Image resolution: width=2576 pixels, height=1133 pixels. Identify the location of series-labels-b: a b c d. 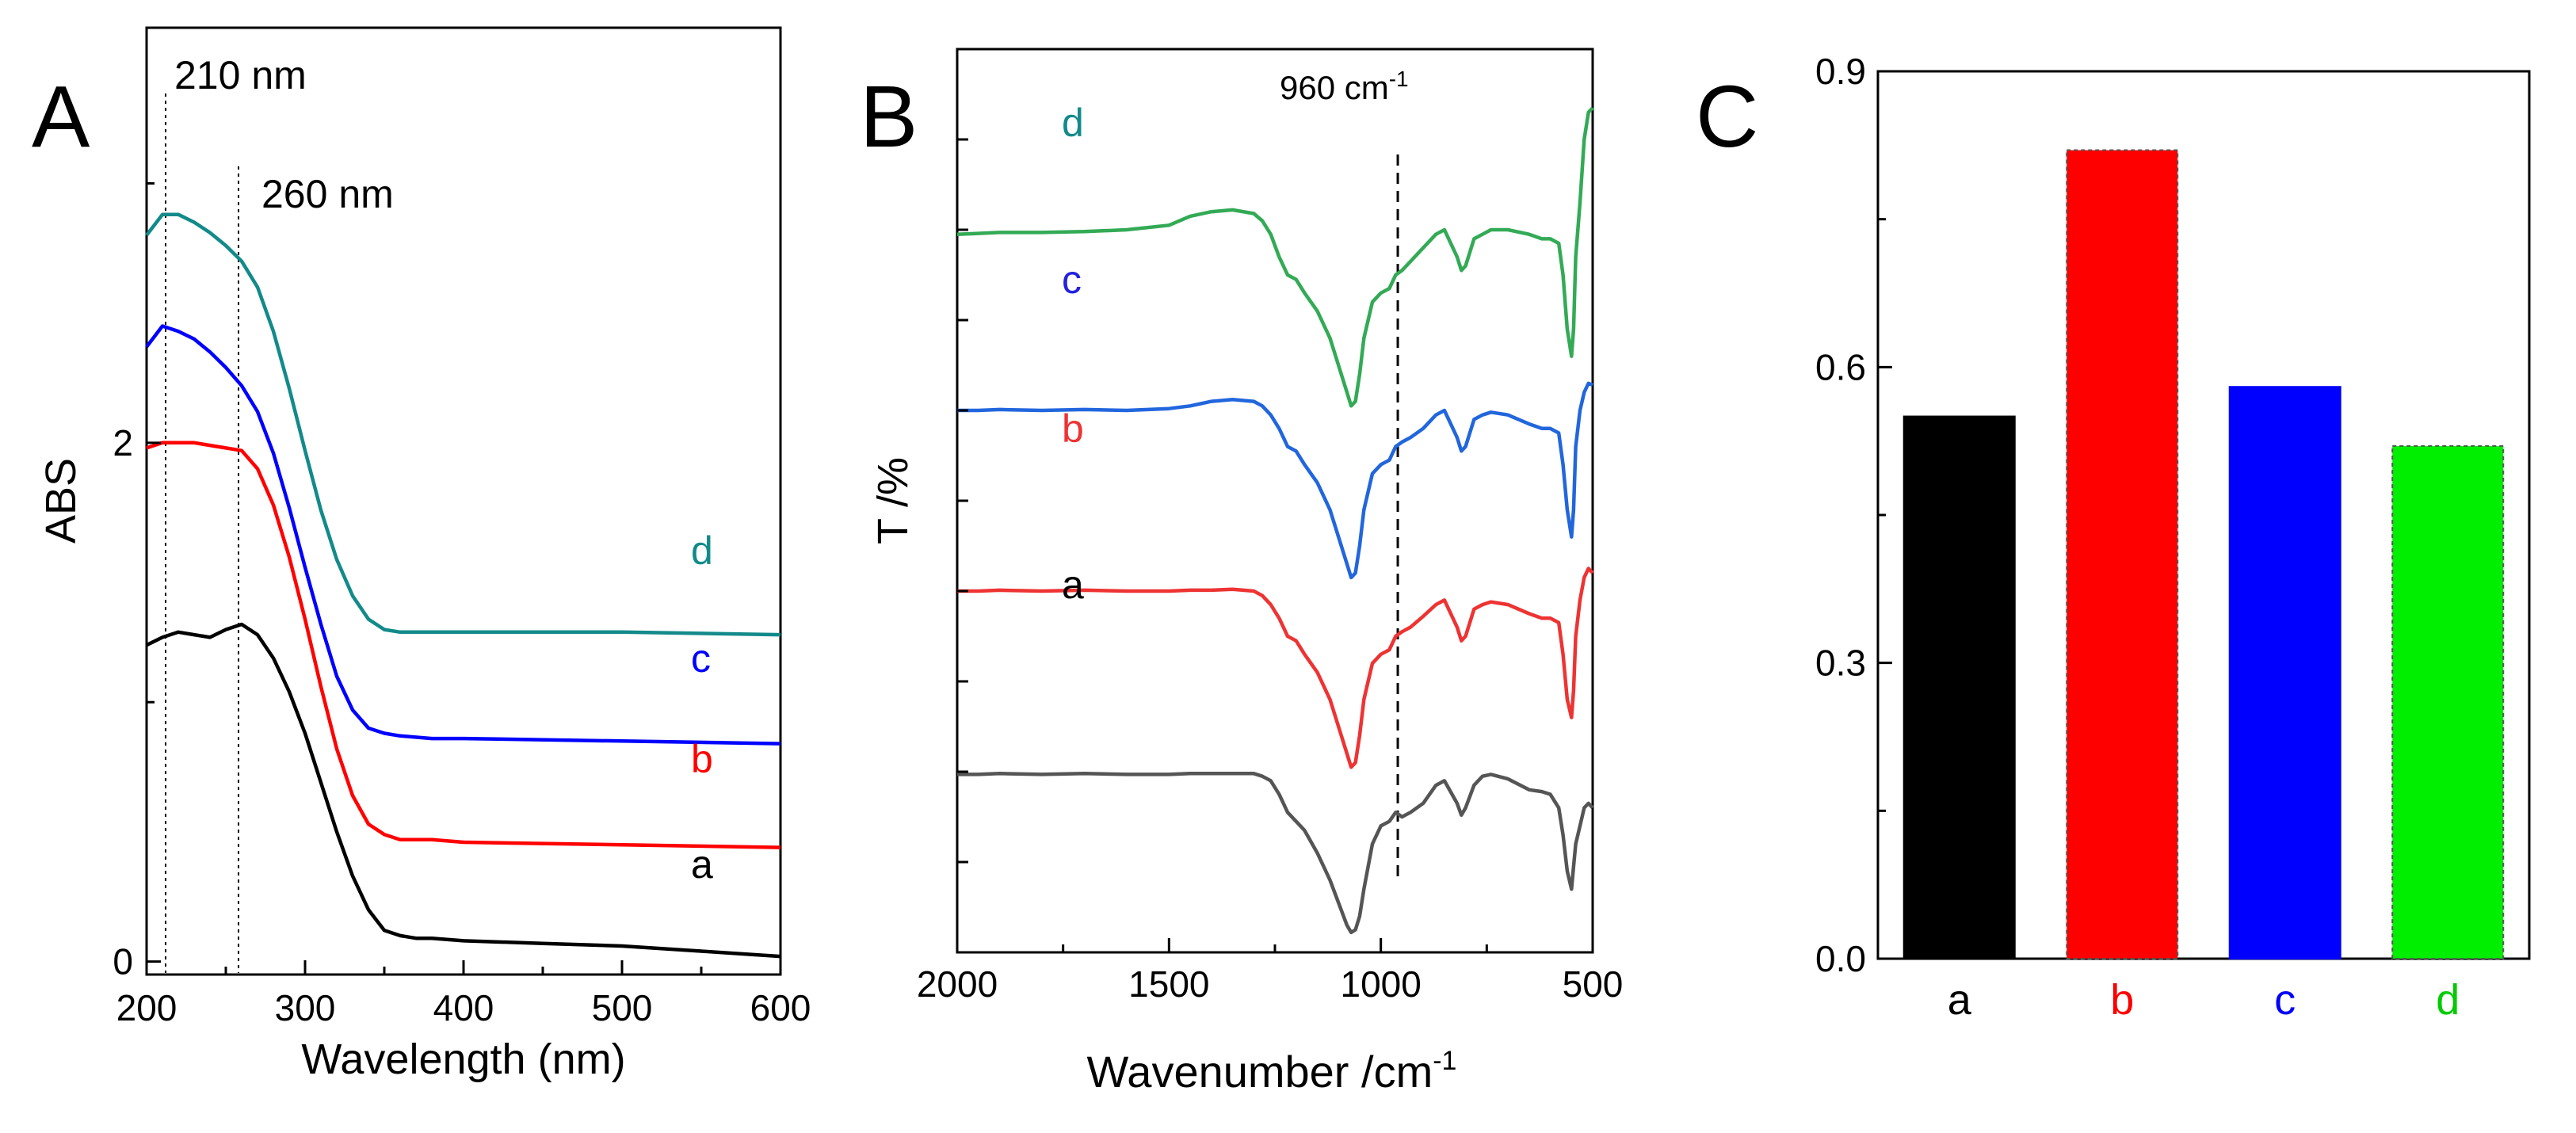
(1073, 354).